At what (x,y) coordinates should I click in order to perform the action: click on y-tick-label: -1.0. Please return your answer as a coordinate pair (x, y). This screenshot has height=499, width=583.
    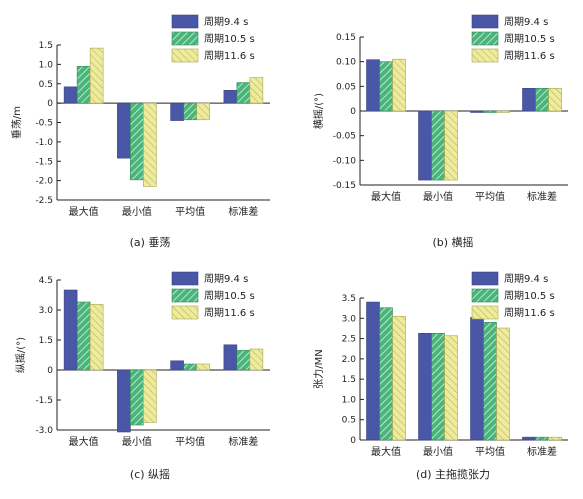
    Looking at the image, I should click on (44, 143).